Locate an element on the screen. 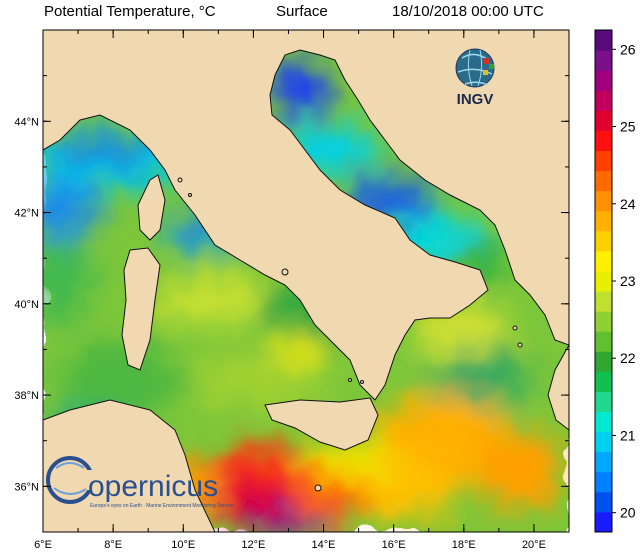 This screenshot has width=641, height=560. copernicus-logo-text: opernicus is located at coordinates (153, 486).